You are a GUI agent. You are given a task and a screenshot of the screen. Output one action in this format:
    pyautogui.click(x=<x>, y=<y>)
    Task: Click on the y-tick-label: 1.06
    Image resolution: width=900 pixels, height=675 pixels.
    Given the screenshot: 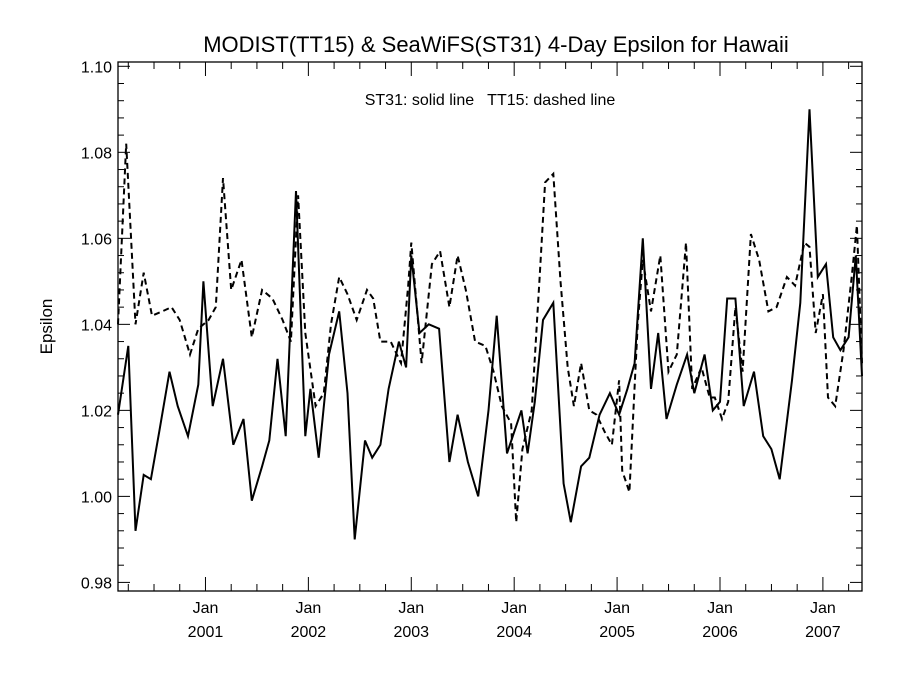 What is the action you would take?
    pyautogui.click(x=96, y=239)
    